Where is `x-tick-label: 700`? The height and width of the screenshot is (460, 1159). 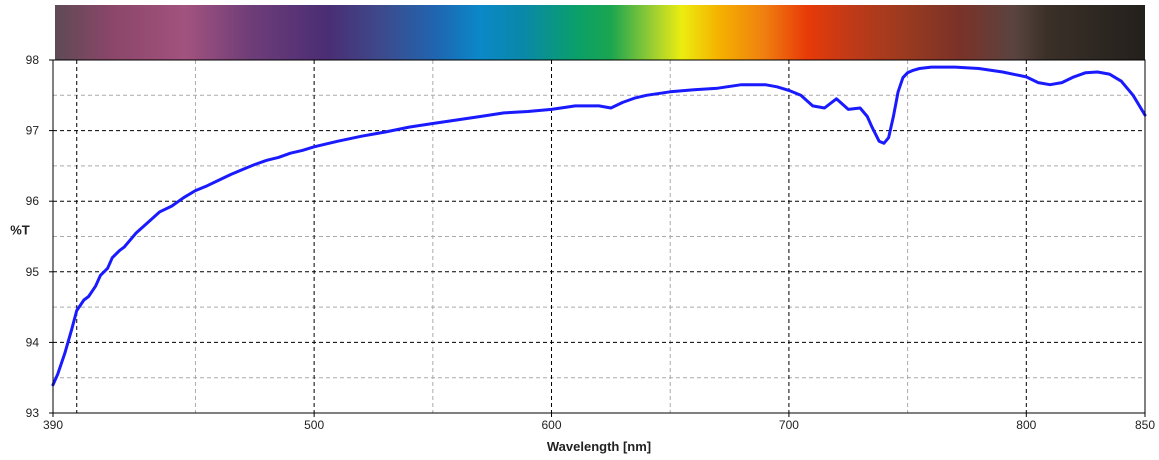 x-tick-label: 700 is located at coordinates (789, 425).